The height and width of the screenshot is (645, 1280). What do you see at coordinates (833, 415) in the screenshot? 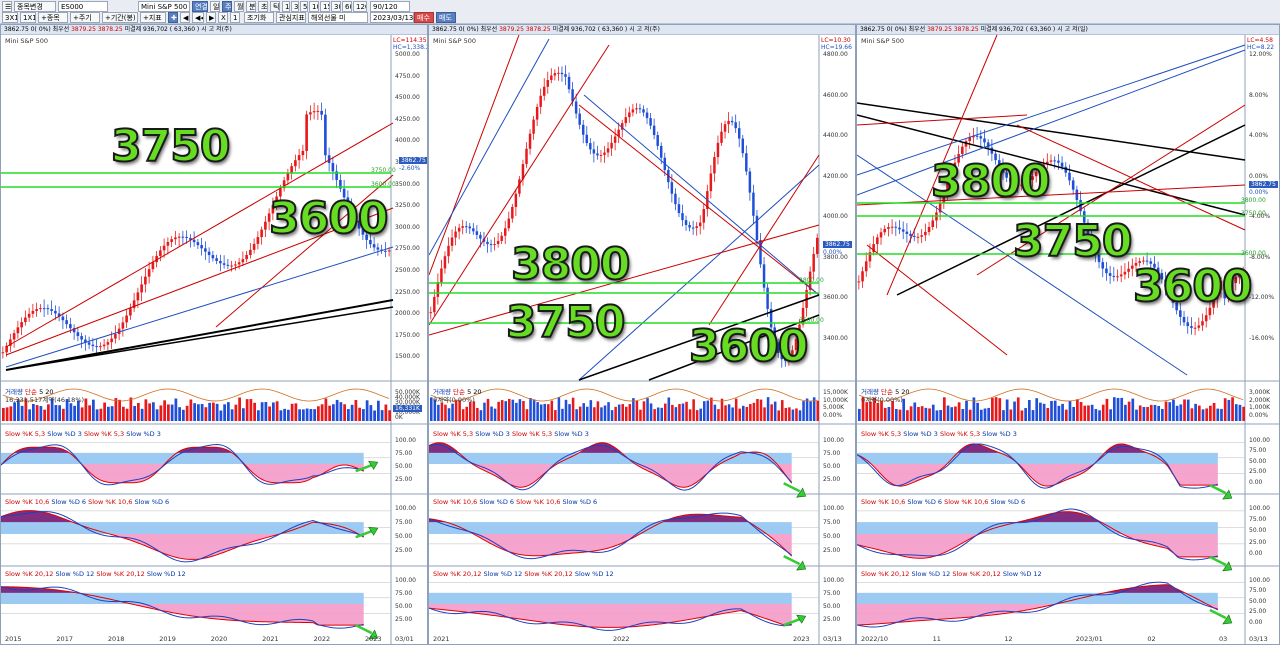
I see `volume-axis-label: 0.00%` at bounding box center [833, 415].